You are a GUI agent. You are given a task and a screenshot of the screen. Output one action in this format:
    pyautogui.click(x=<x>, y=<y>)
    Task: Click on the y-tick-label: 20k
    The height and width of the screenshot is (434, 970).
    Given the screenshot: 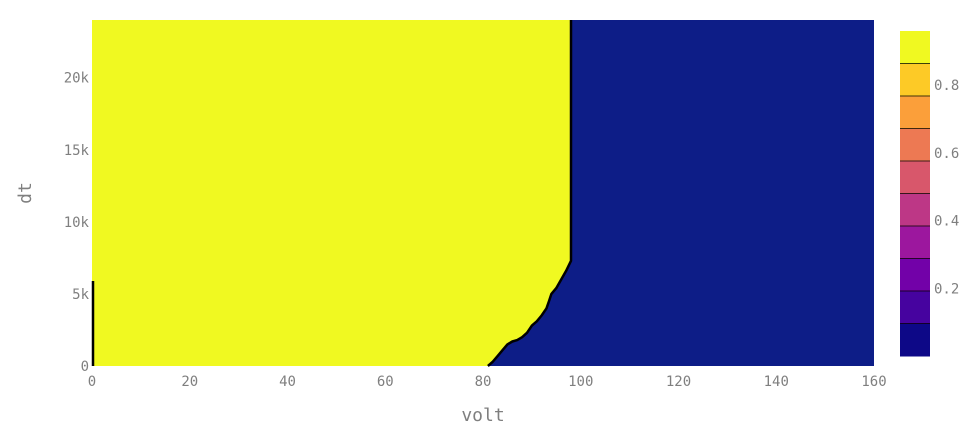 What is the action you would take?
    pyautogui.click(x=77, y=79)
    